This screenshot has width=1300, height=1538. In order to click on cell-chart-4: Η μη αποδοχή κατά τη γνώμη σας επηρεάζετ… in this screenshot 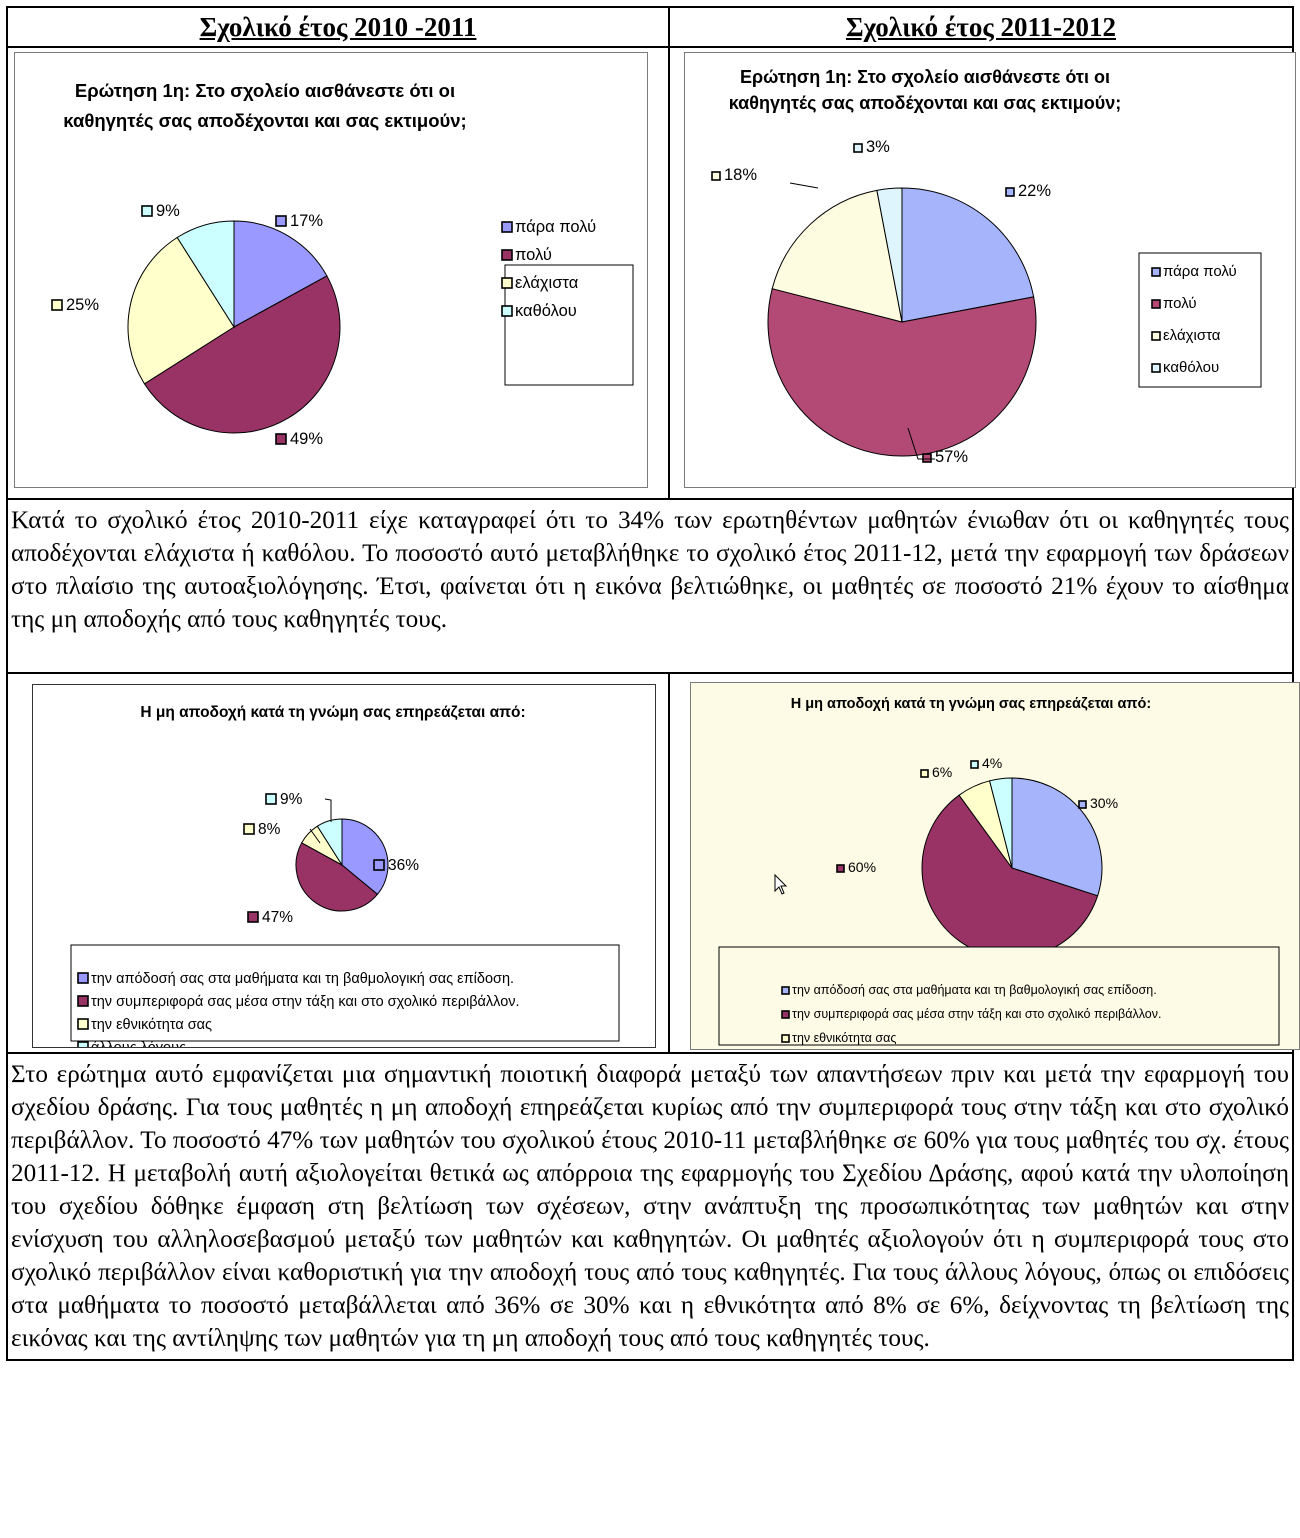, I will do `click(984, 870)`.